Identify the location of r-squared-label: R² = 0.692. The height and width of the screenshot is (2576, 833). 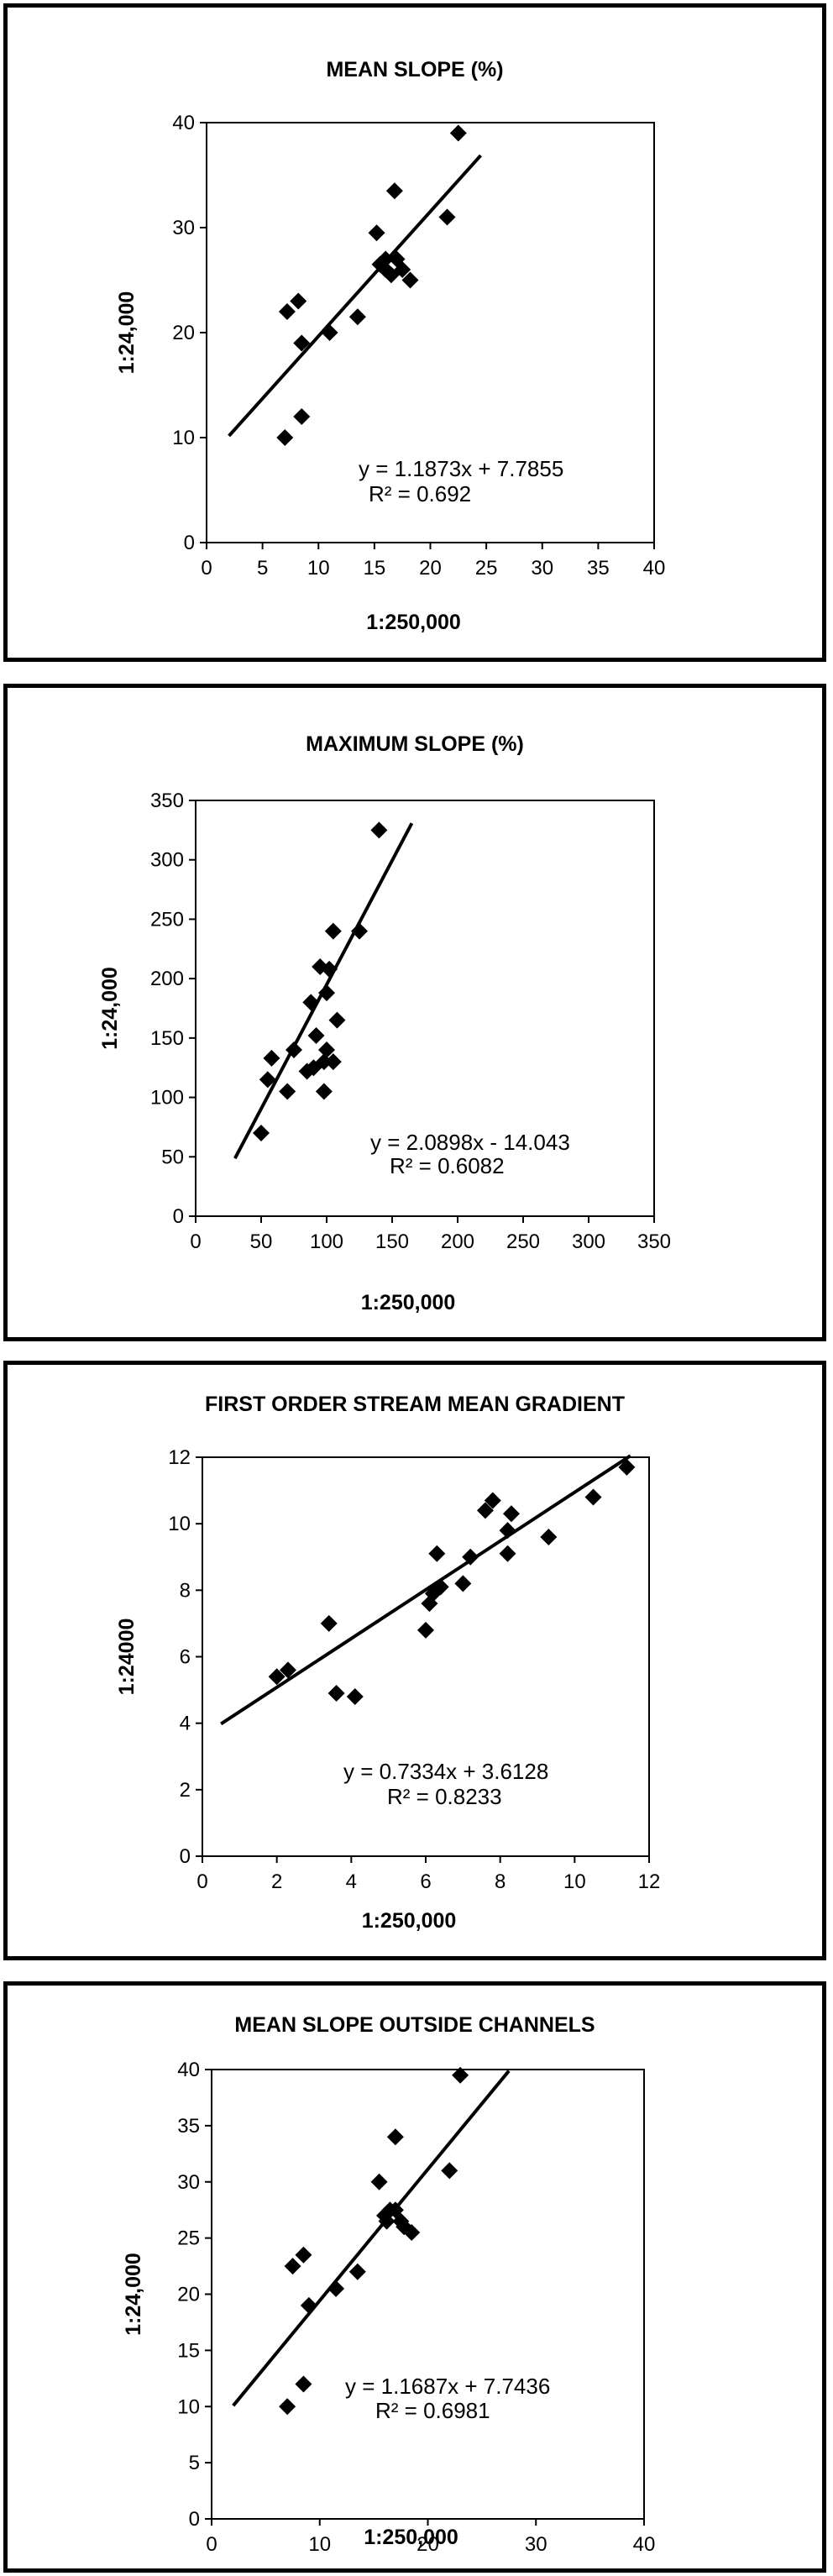
(420, 493).